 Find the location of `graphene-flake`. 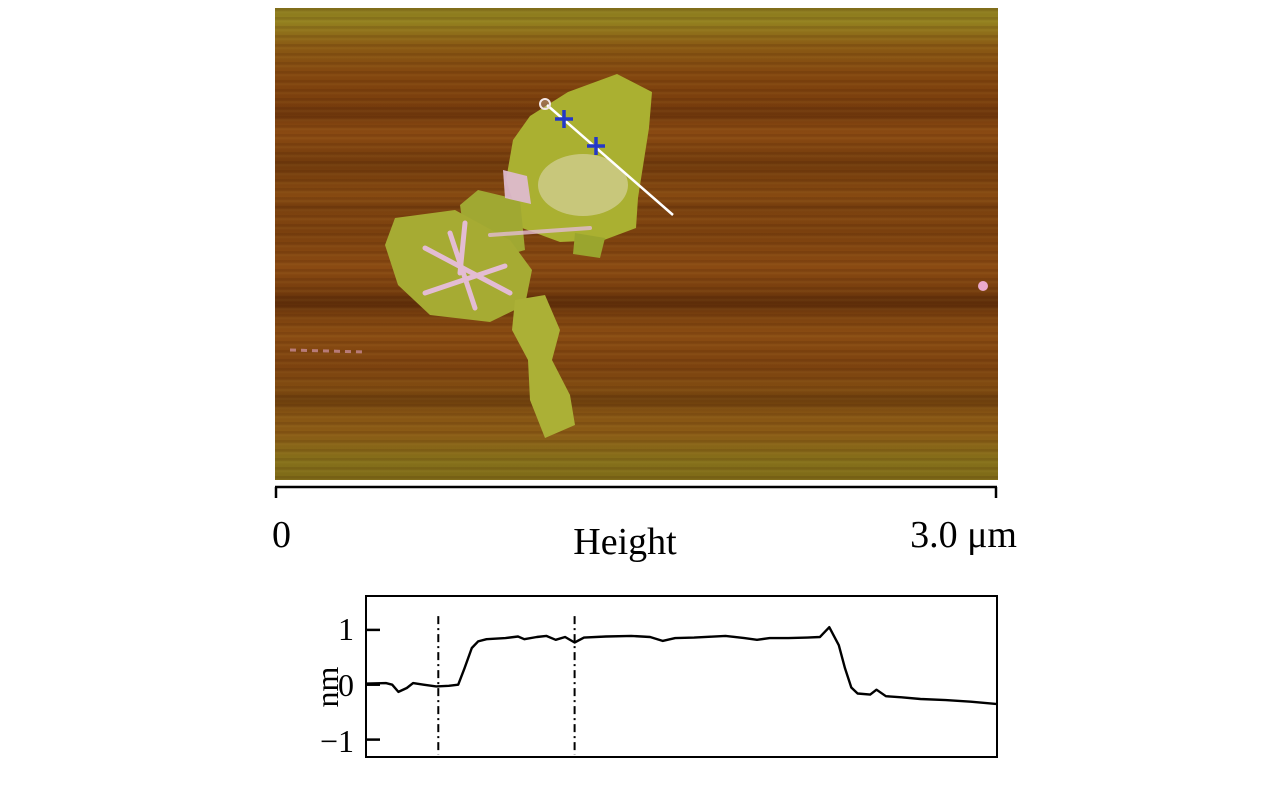

graphene-flake is located at coordinates (518, 256).